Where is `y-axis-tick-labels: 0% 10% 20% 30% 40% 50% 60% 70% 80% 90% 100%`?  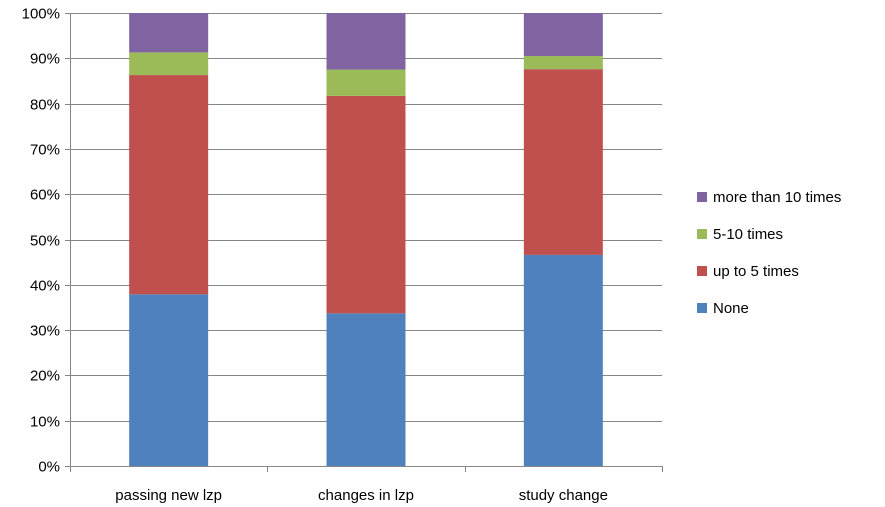
y-axis-tick-labels: 0% 10% 20% 30% 40% 50% 60% 70% 80% 90% 100% is located at coordinates (41, 241).